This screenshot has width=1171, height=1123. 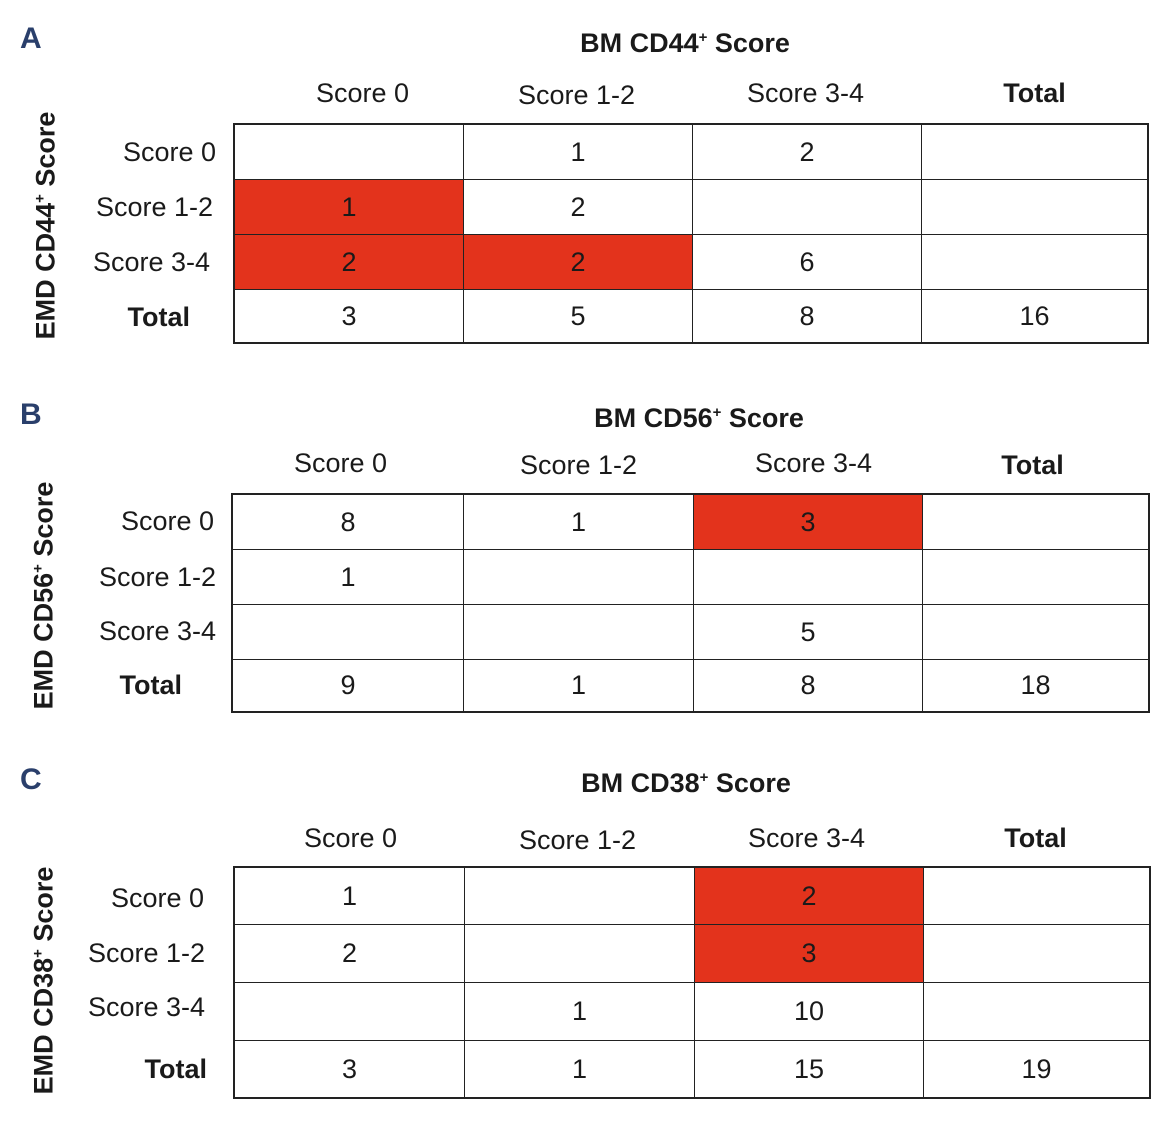 What do you see at coordinates (1034, 315) in the screenshot?
I see `table-cell: 16` at bounding box center [1034, 315].